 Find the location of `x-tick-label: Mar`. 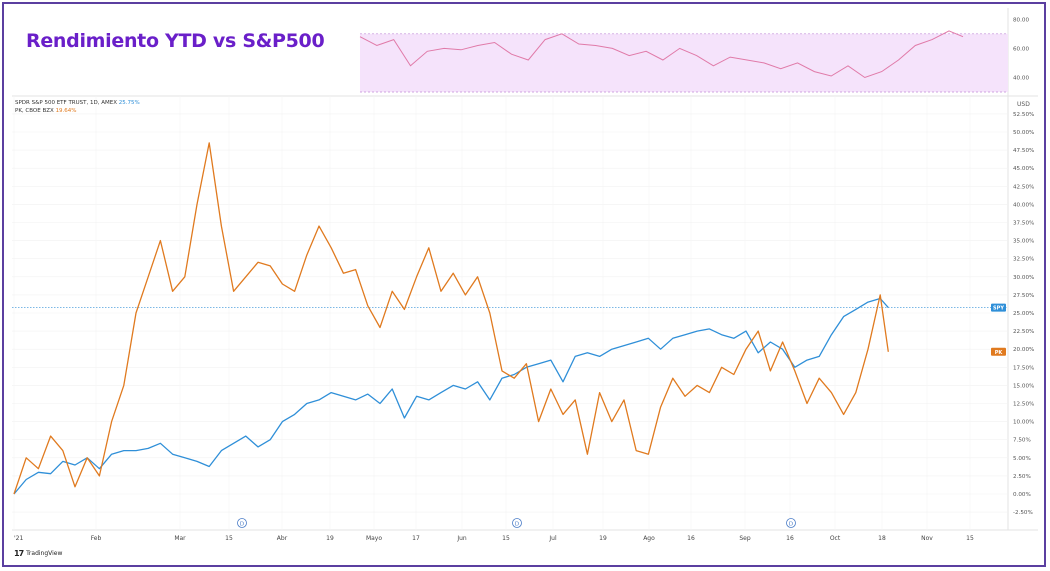

x-tick-label: Mar is located at coordinates (180, 538).